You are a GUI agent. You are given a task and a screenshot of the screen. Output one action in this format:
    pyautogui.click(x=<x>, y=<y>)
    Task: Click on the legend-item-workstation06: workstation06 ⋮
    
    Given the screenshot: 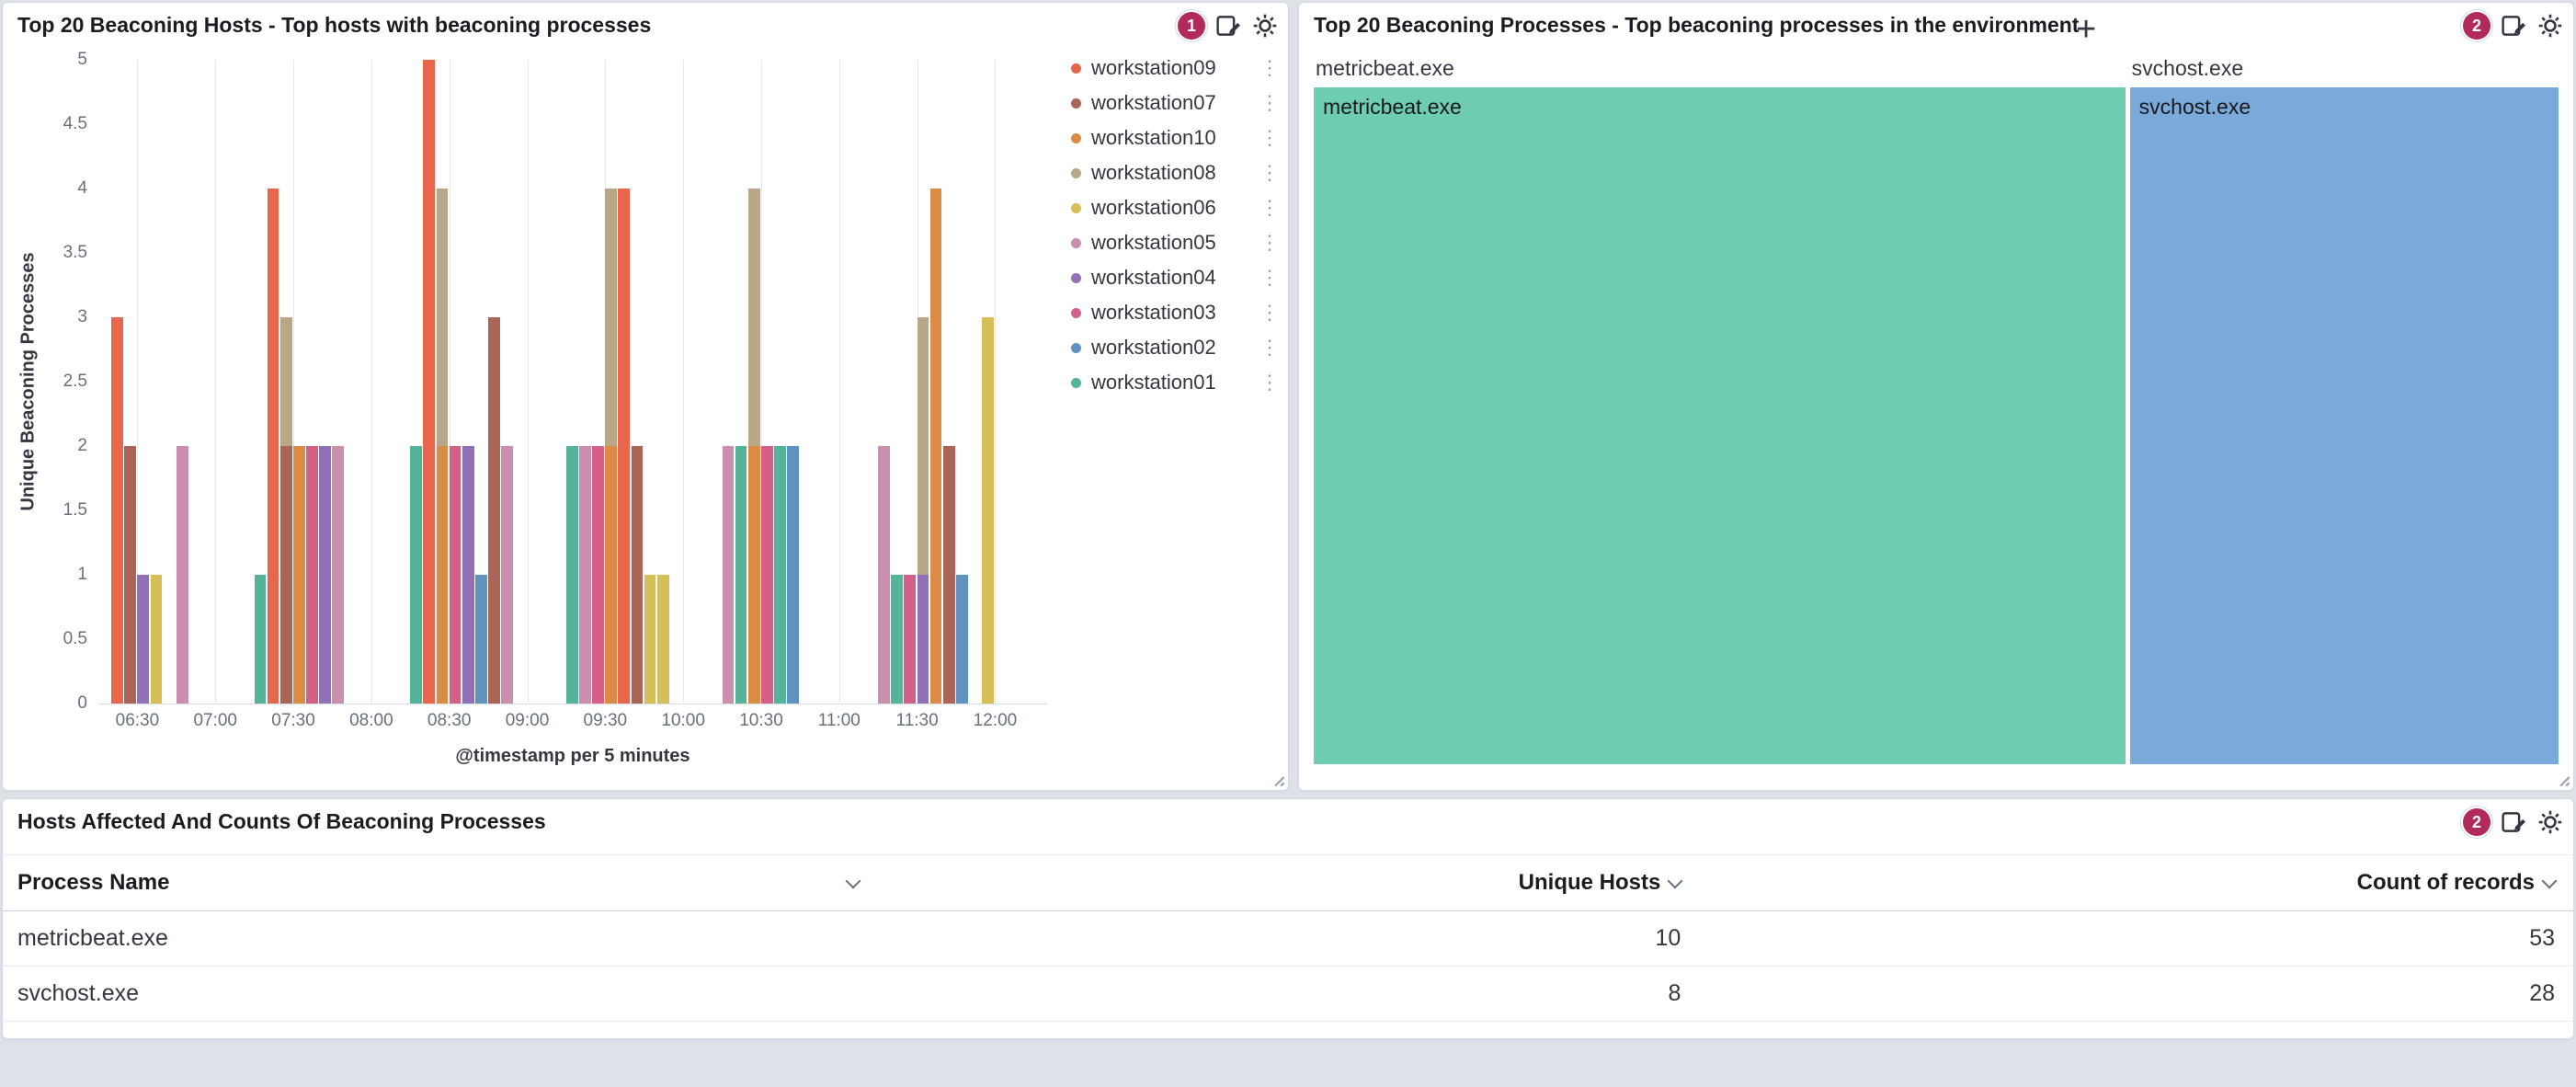 What is the action you would take?
    pyautogui.click(x=1176, y=207)
    